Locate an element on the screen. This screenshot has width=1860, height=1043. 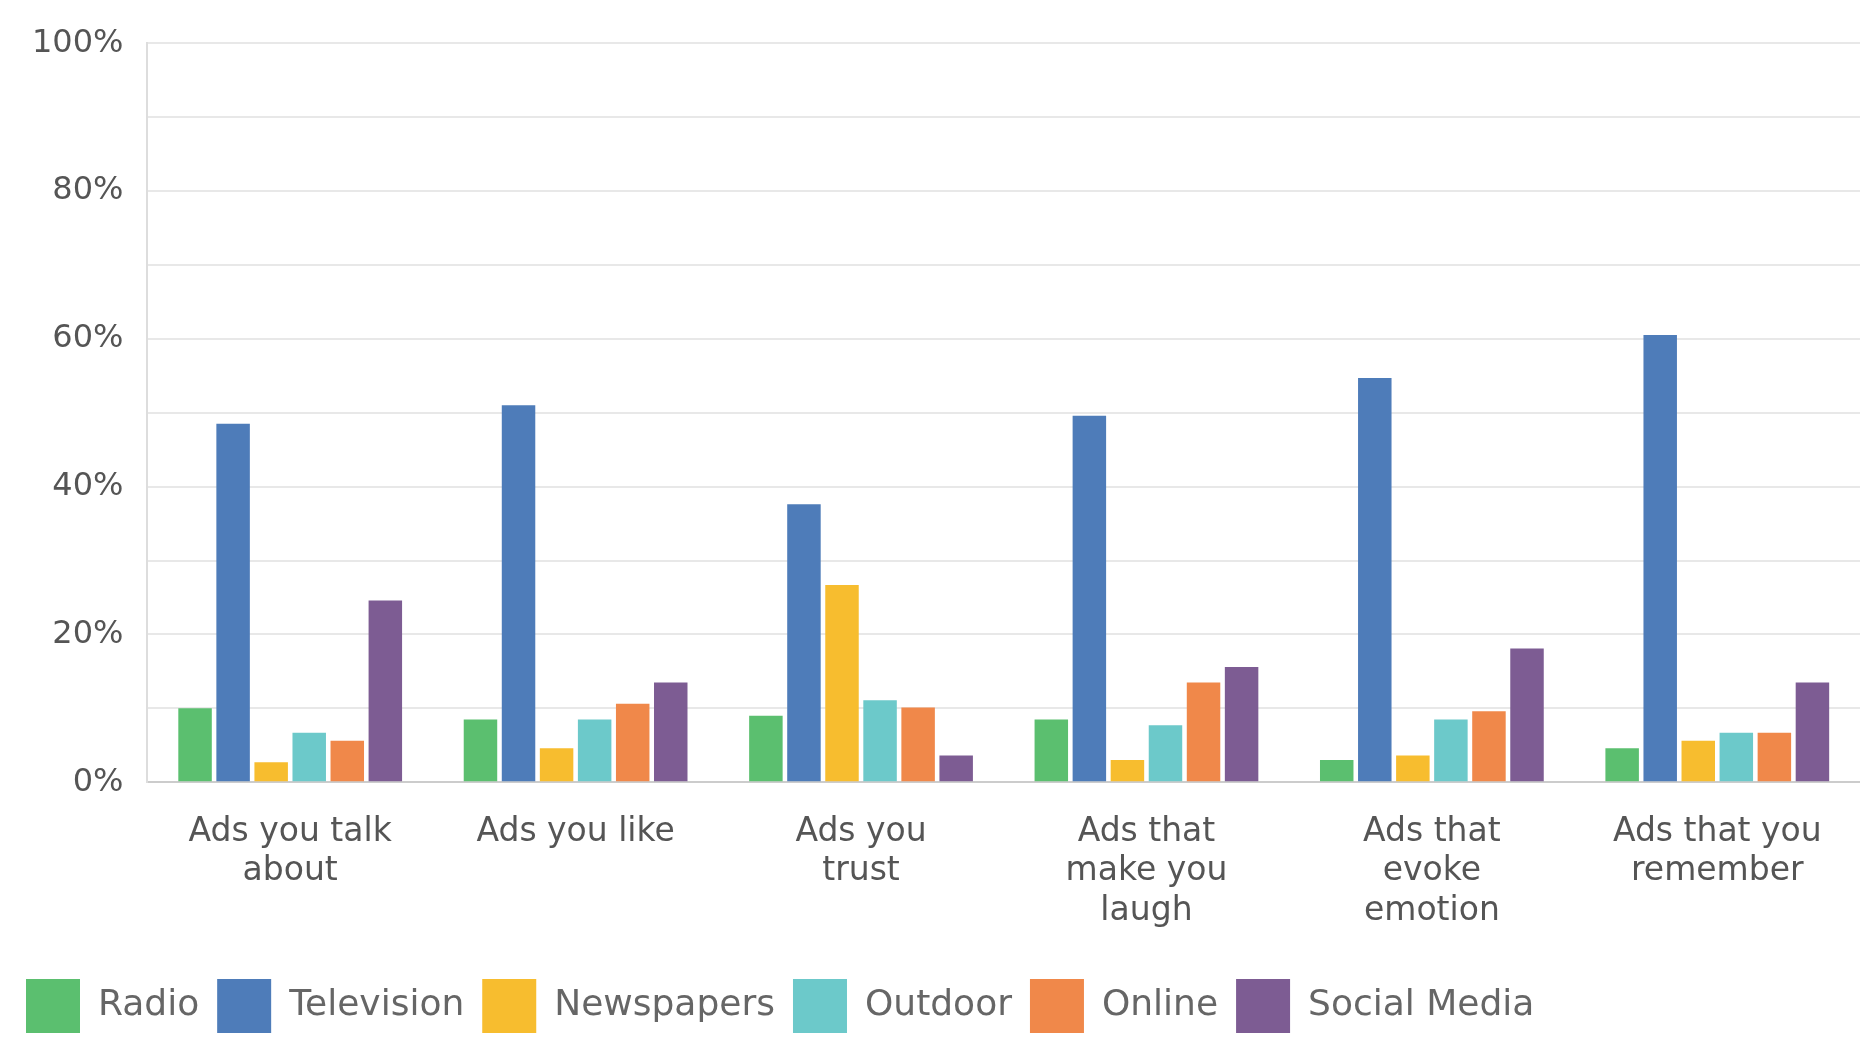
y-tick-label: 100% is located at coordinates (78, 40).